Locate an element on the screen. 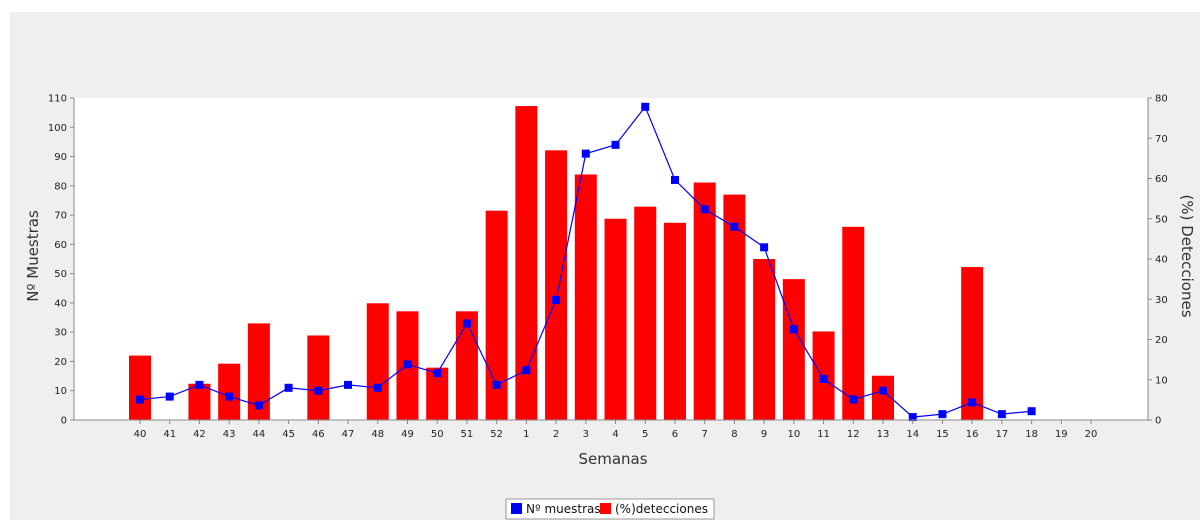 This screenshot has width=1200, height=520. x-tick-label: 4 is located at coordinates (615, 434).